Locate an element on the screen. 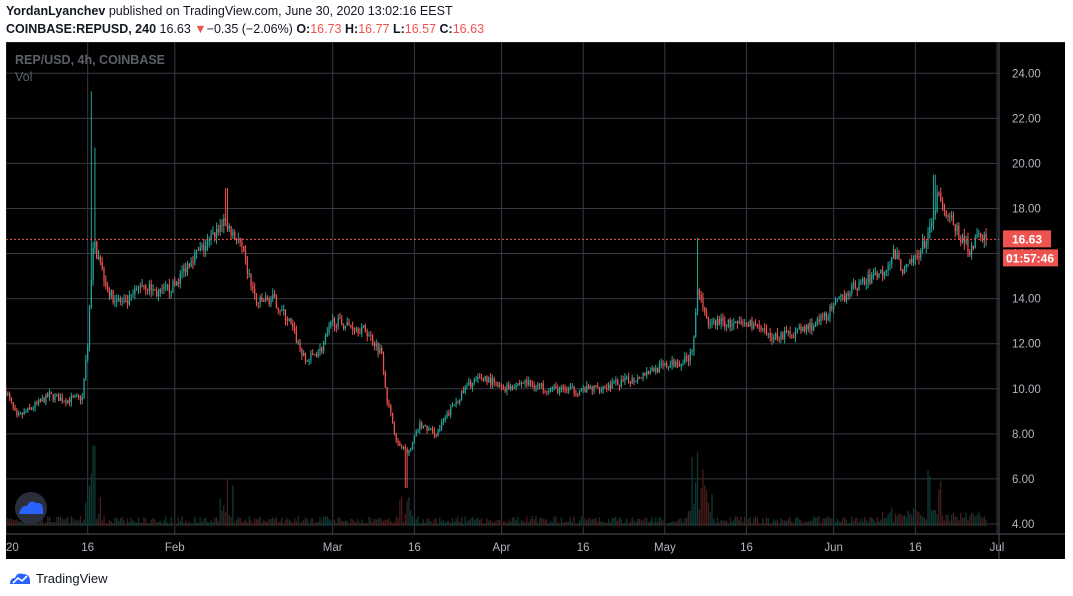 This screenshot has height=596, width=1073. price-tick-label: 8.00 is located at coordinates (1023, 435).